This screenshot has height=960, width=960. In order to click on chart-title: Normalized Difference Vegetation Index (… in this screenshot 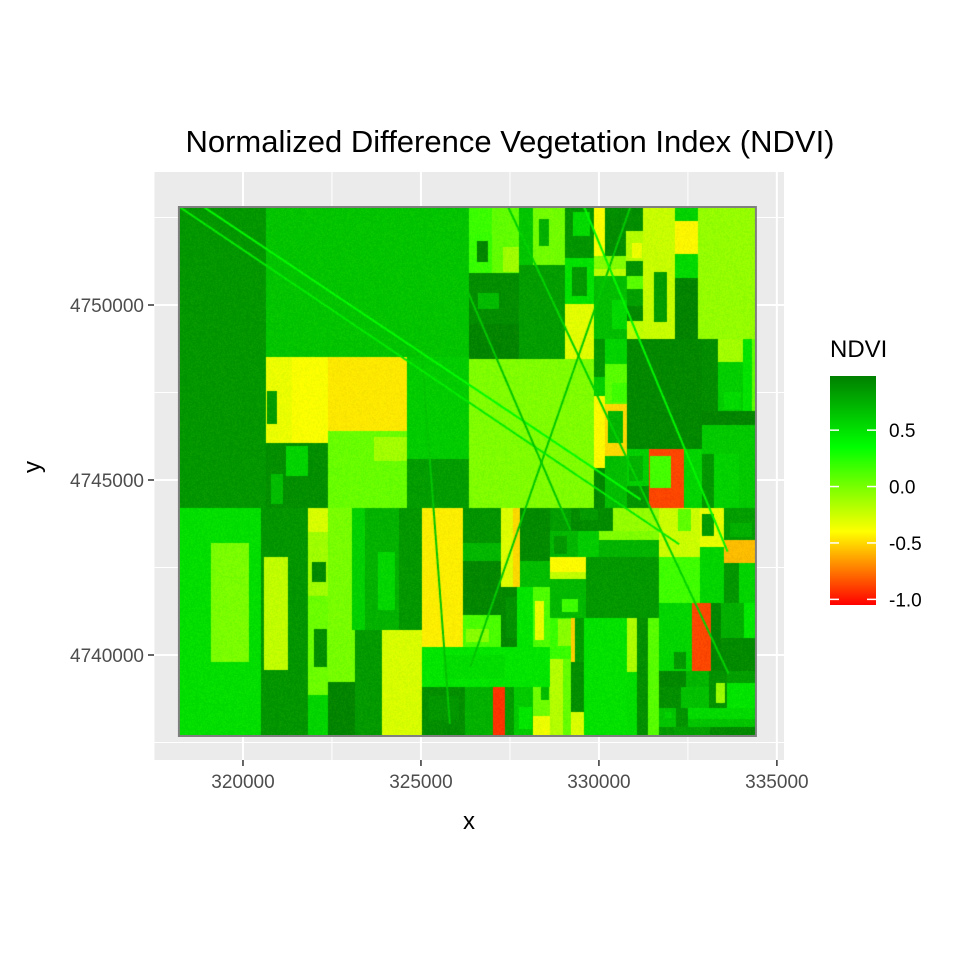, I will do `click(509, 141)`.